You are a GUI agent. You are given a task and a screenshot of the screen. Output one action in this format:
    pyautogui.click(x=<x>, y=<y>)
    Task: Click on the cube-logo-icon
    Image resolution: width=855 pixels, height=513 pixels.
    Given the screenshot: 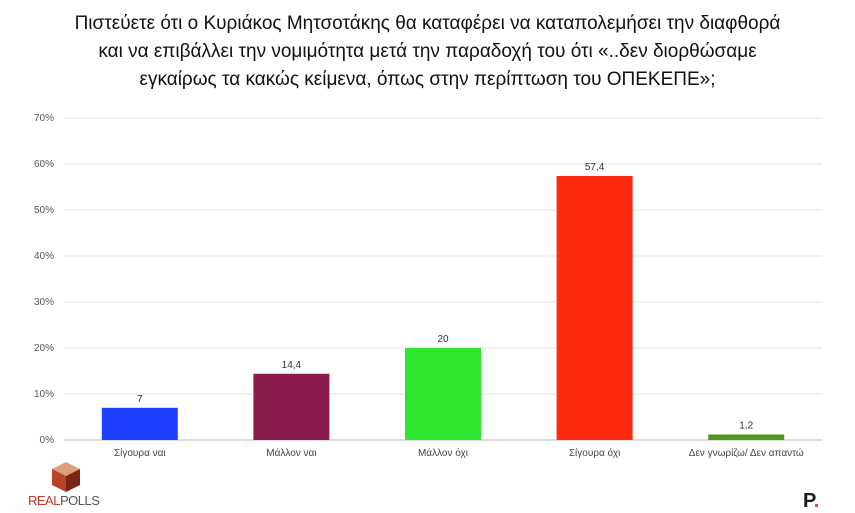 What is the action you would take?
    pyautogui.click(x=66, y=477)
    